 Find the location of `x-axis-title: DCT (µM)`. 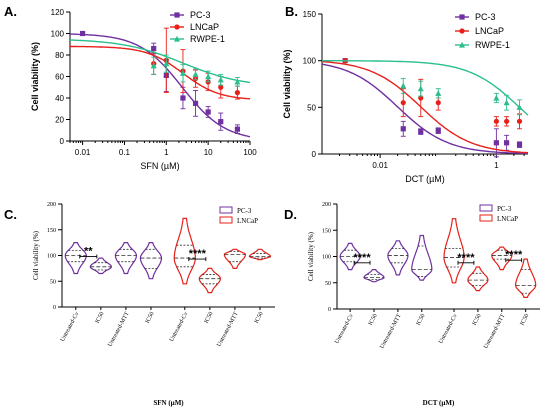

x-axis-title: DCT (µM) is located at coordinates (425, 179).